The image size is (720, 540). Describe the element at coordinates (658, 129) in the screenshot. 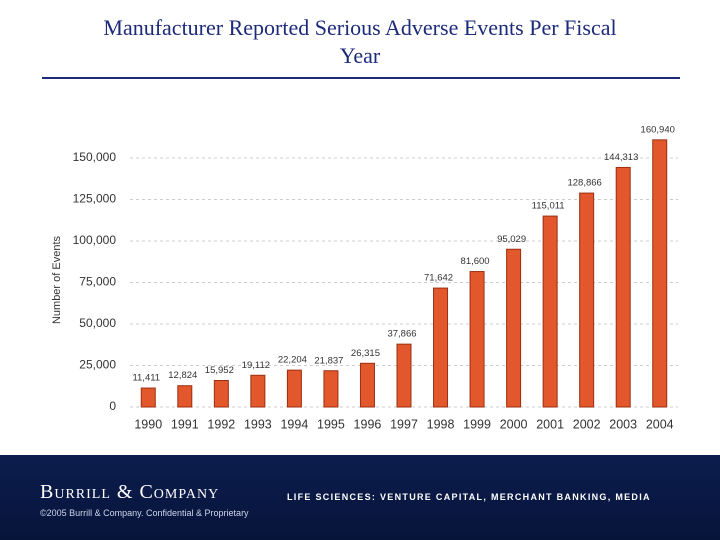

I see `value-label: 160,940` at that location.